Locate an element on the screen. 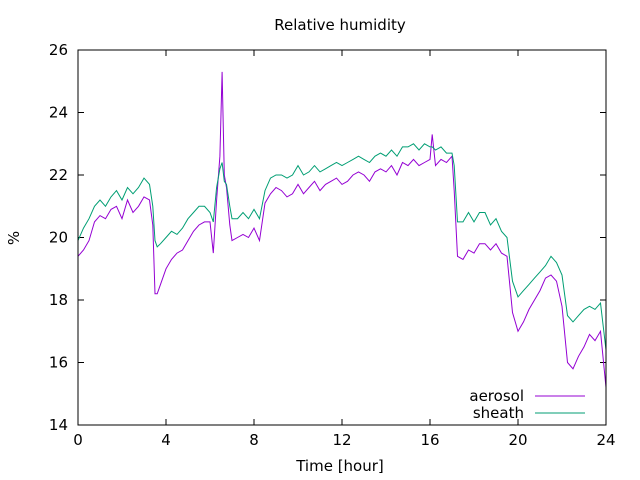  y-tick-label: 24 is located at coordinates (58, 113).